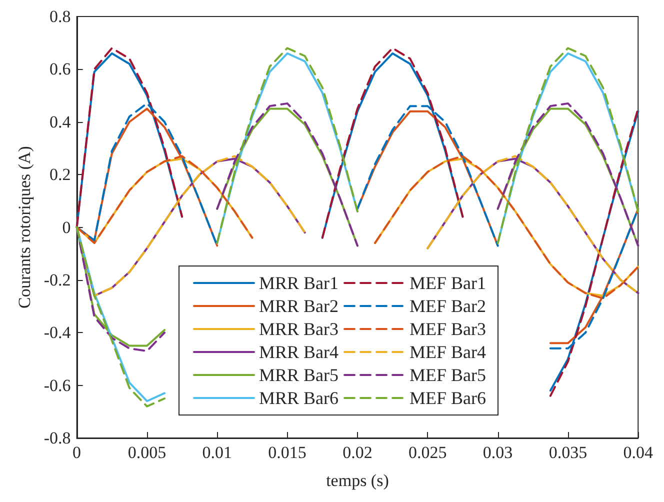 The height and width of the screenshot is (502, 664). Describe the element at coordinates (299, 375) in the screenshot. I see `legend-label: MRR Bar5` at that location.